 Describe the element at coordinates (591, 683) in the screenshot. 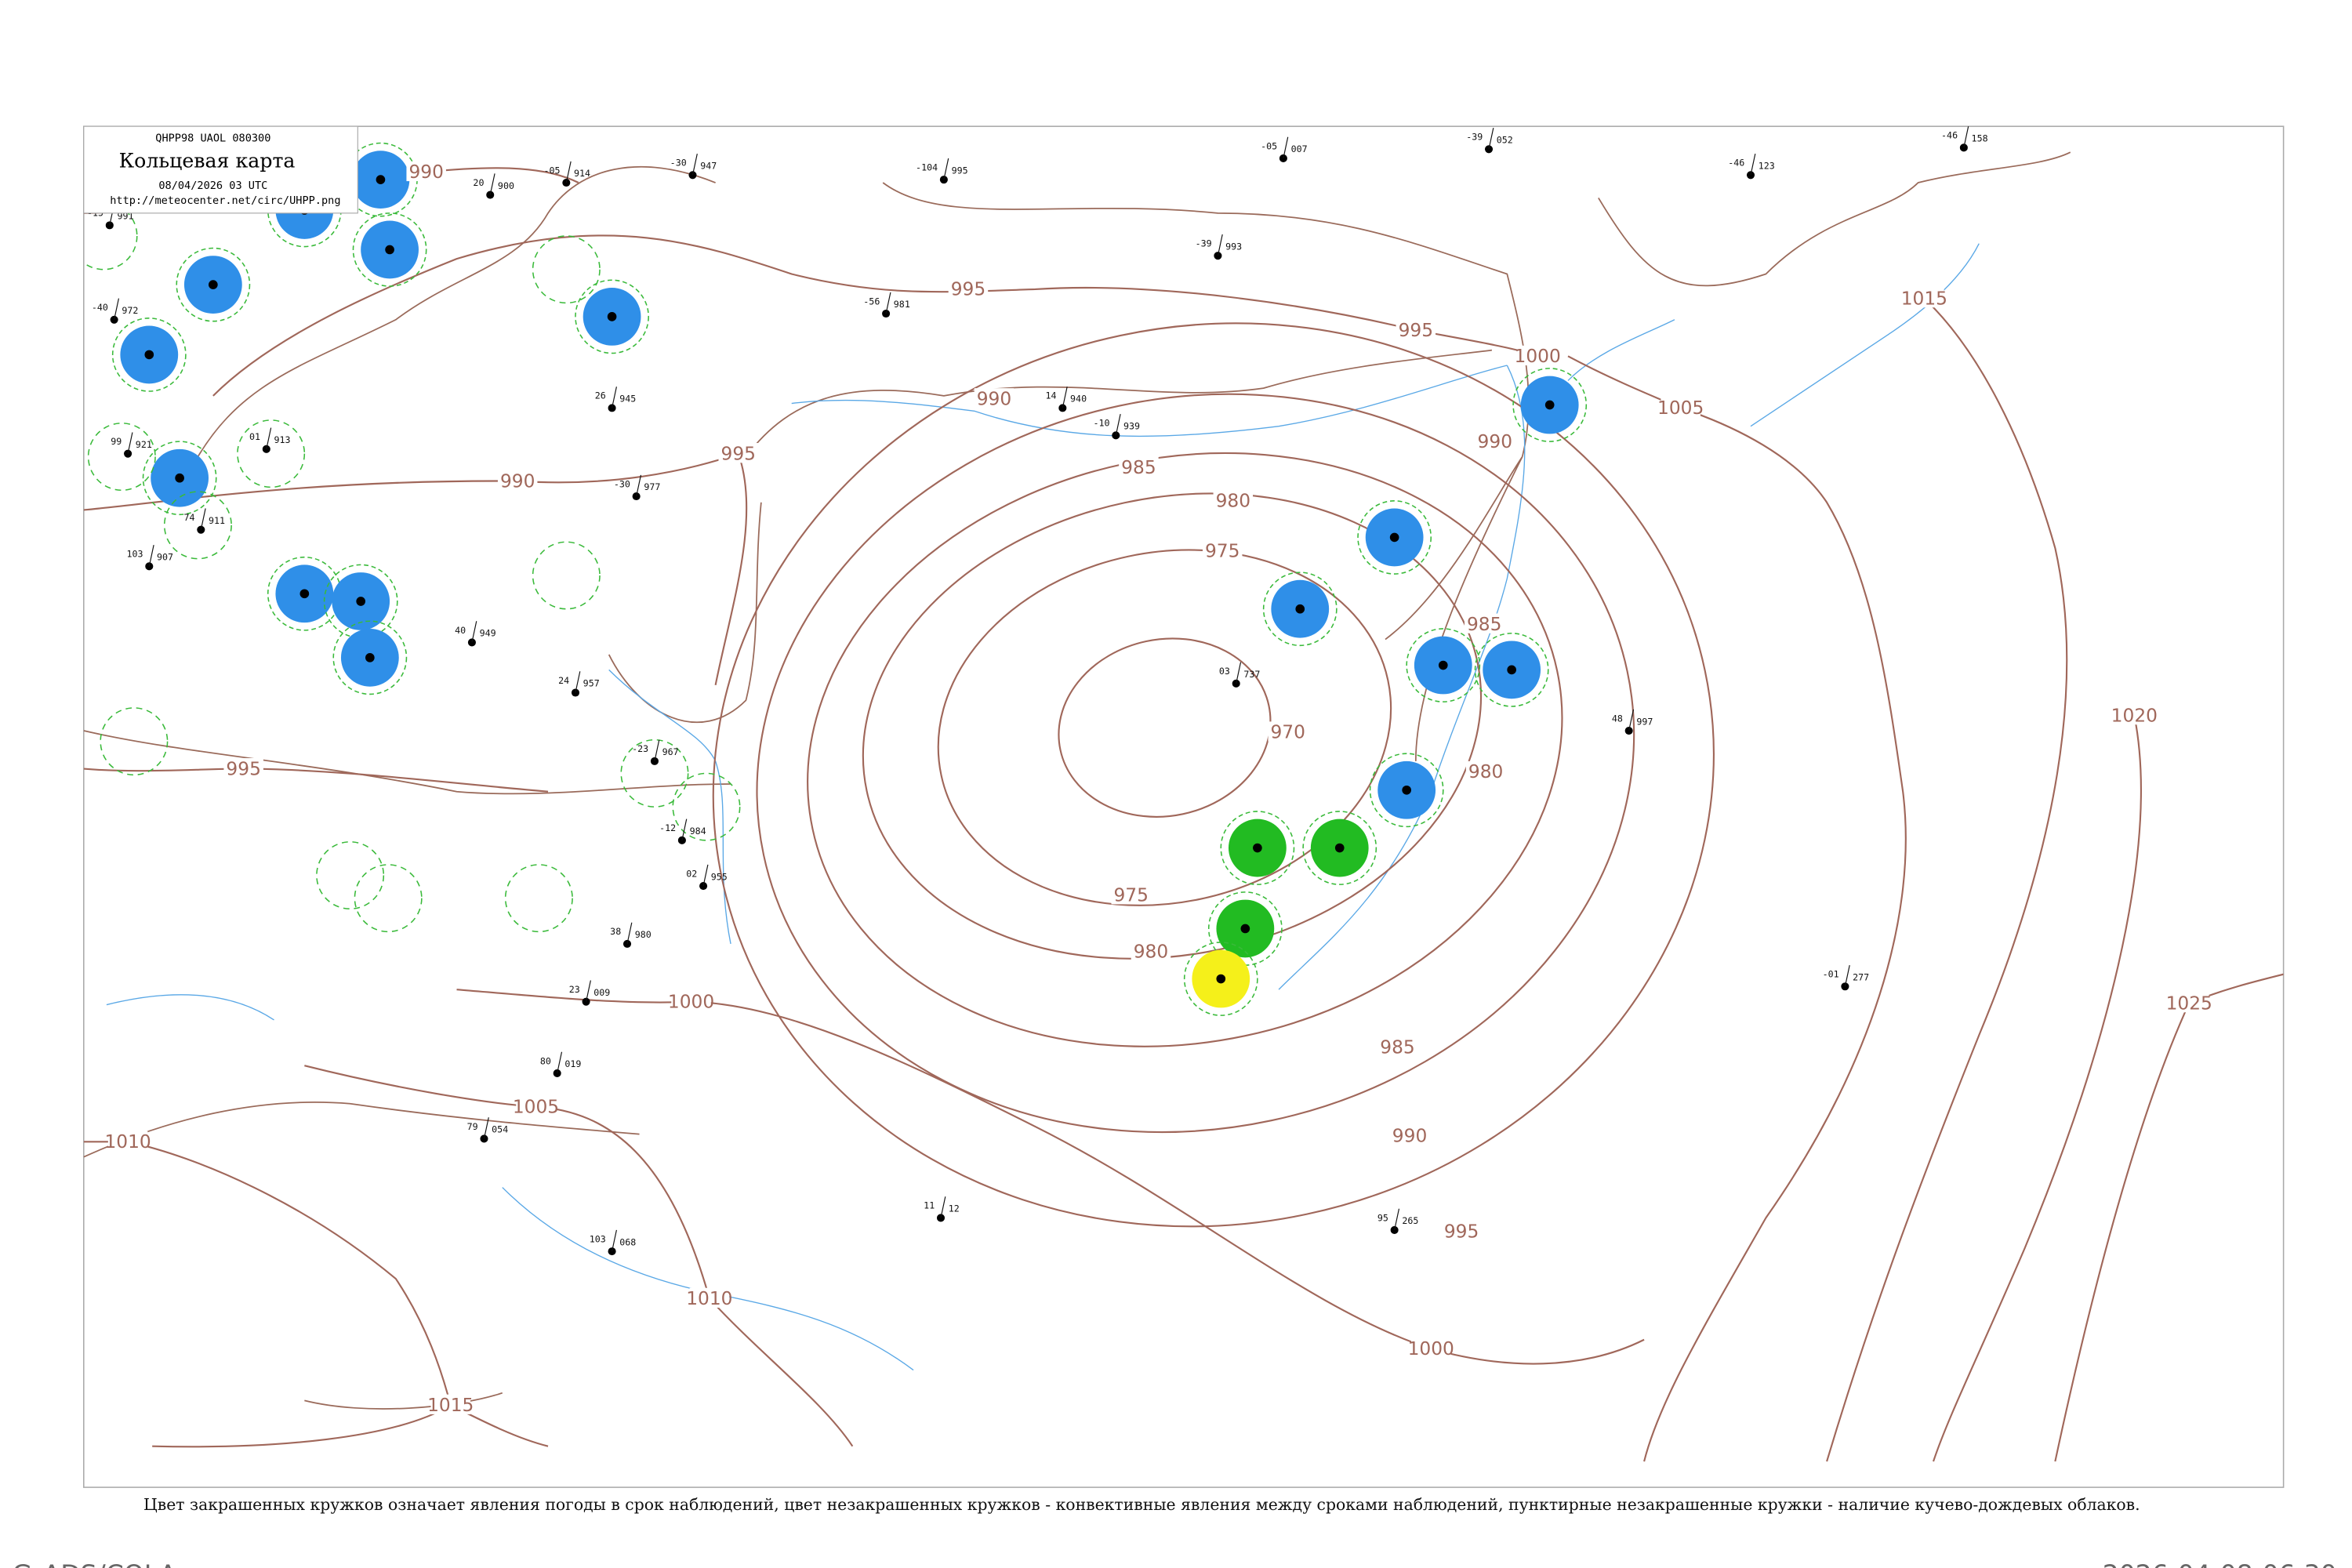

I see `station-pressure: 957` at that location.